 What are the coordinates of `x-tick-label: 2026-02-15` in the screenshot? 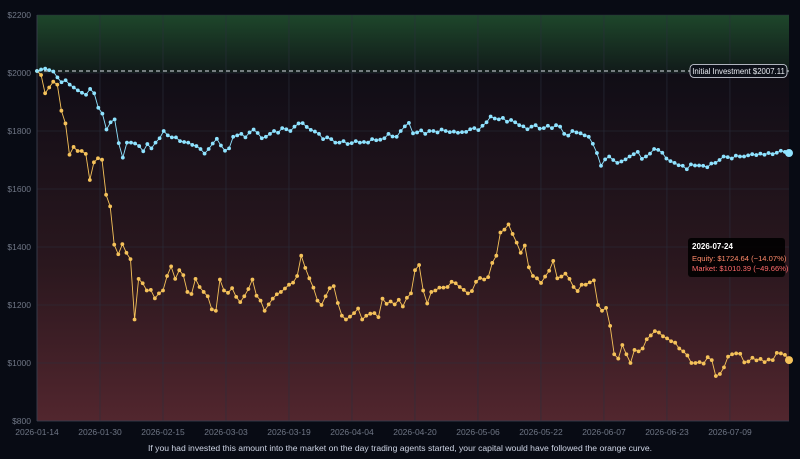 It's located at (163, 432).